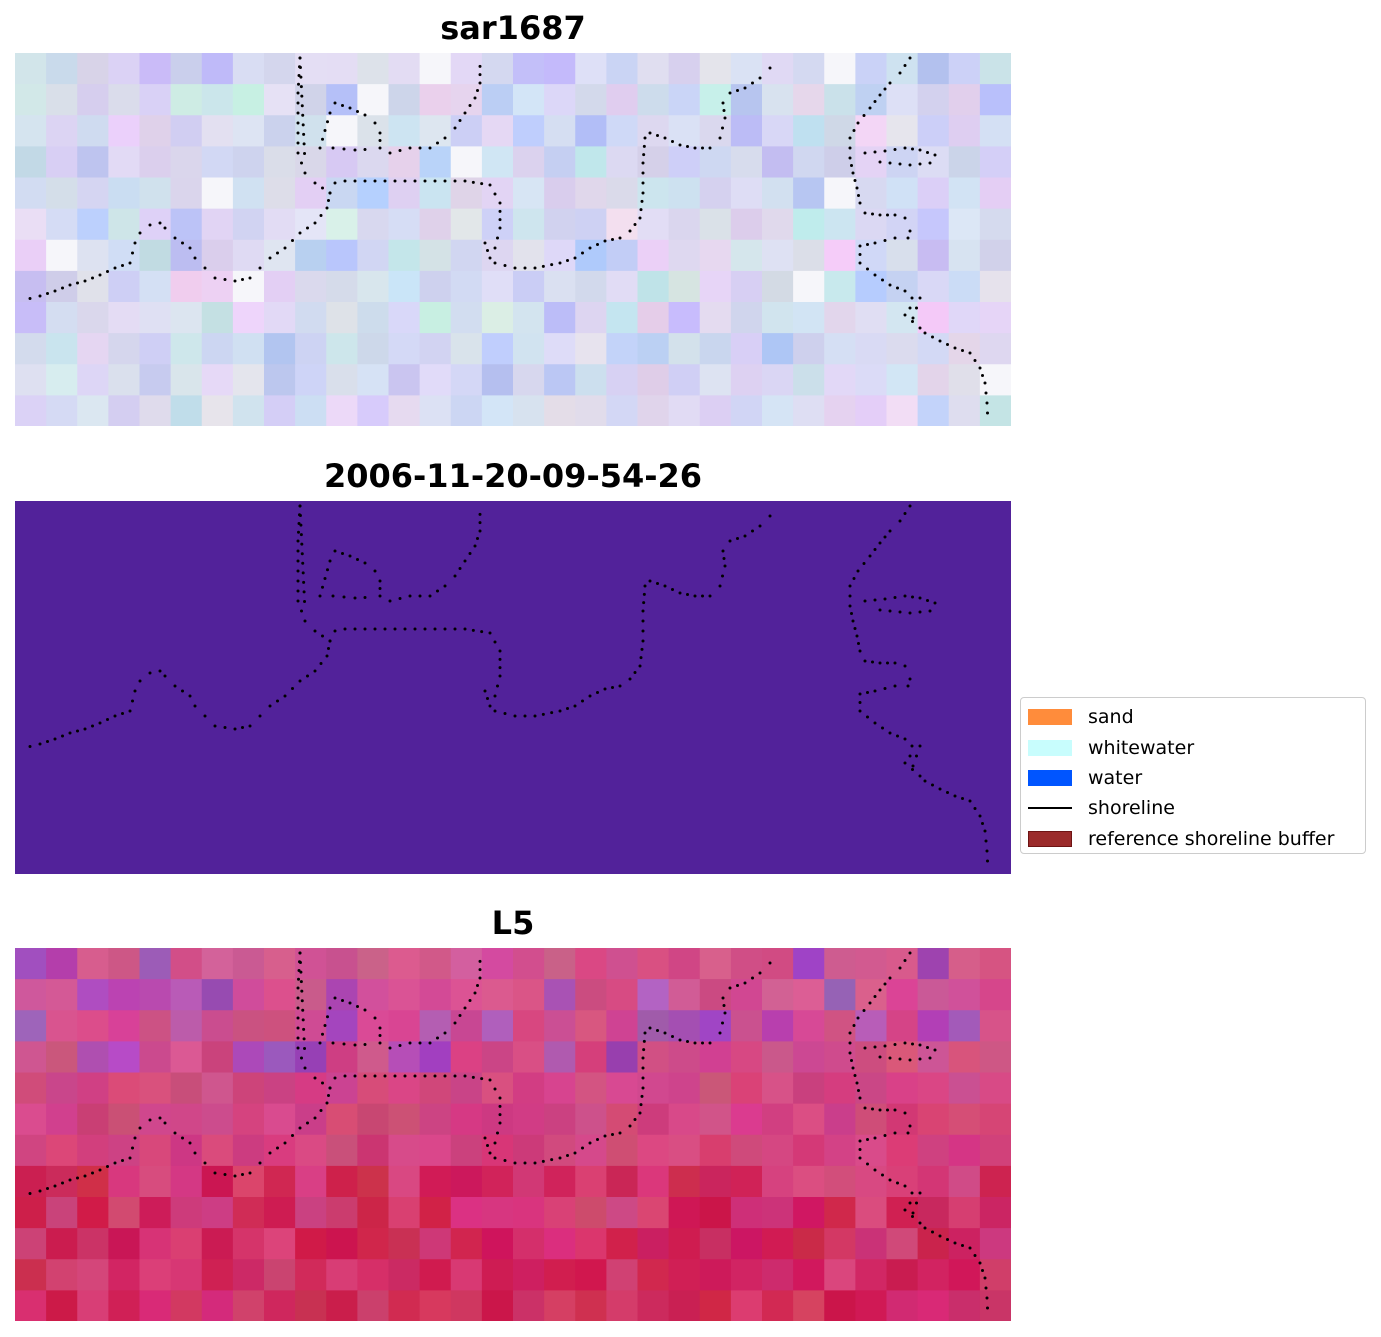  I want to click on water-swatch, so click(1050, 777).